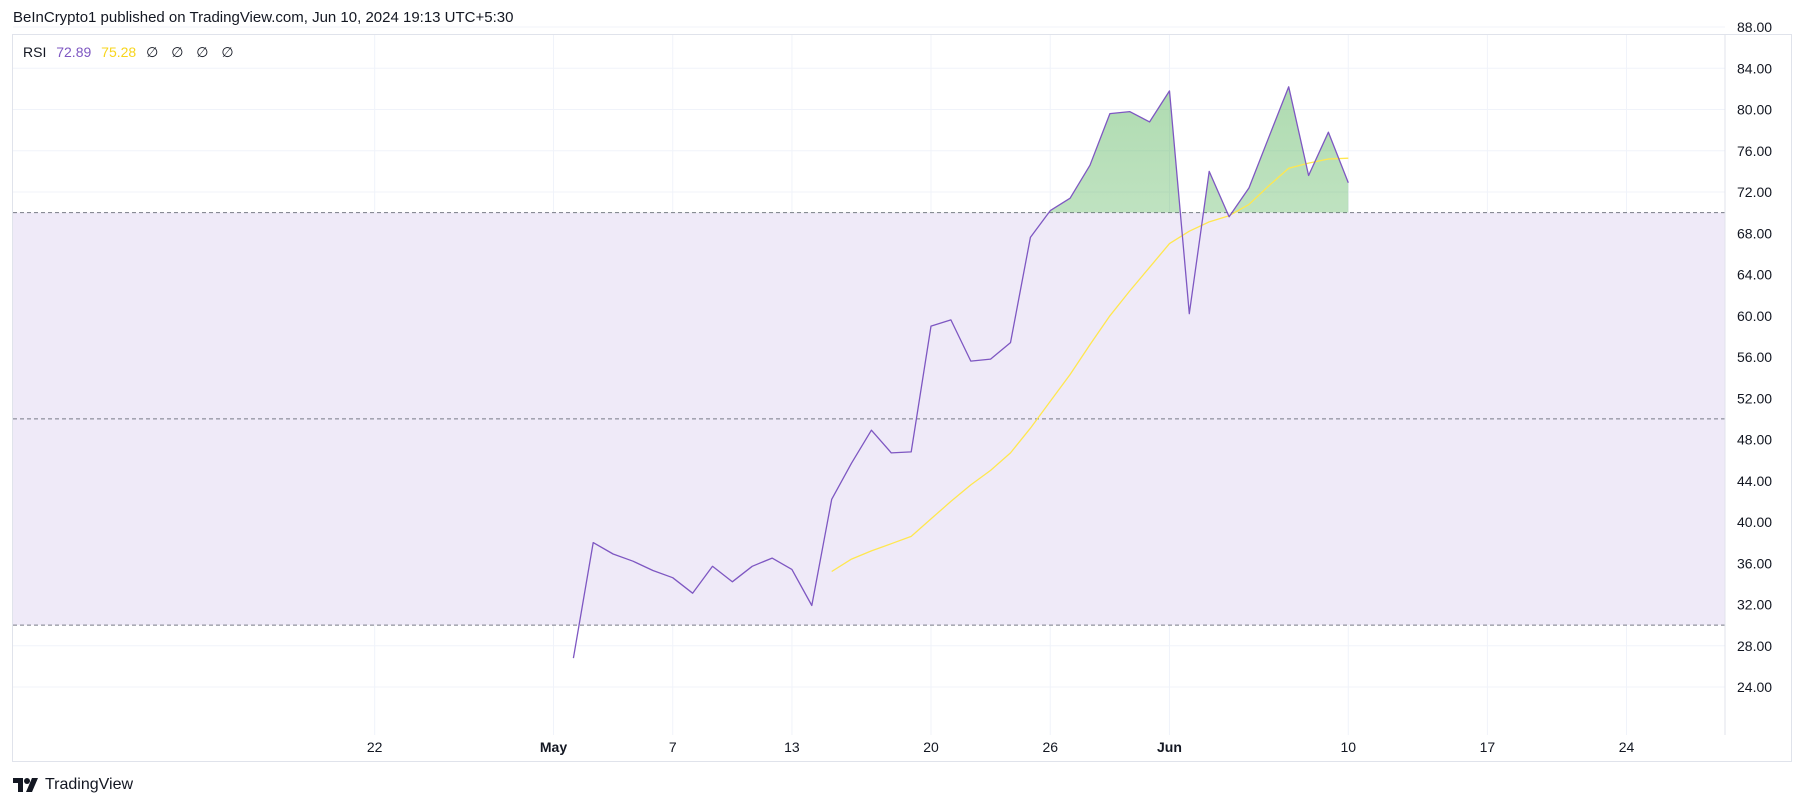  Describe the element at coordinates (1754, 687) in the screenshot. I see `y-tick-label: 24.00` at that location.